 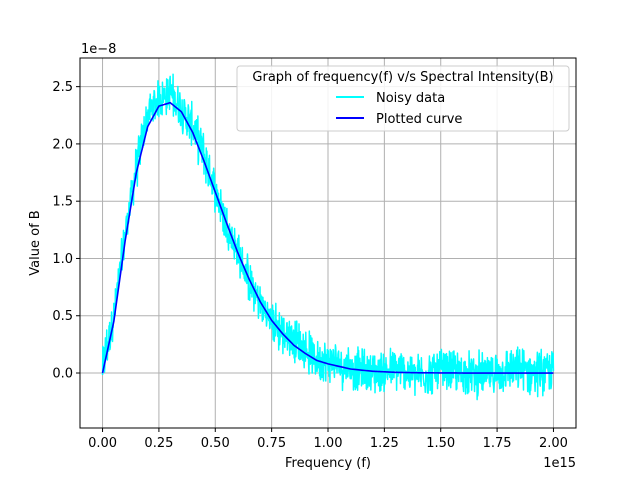 What do you see at coordinates (62, 316) in the screenshot?
I see `y-tick-label: 0.5` at bounding box center [62, 316].